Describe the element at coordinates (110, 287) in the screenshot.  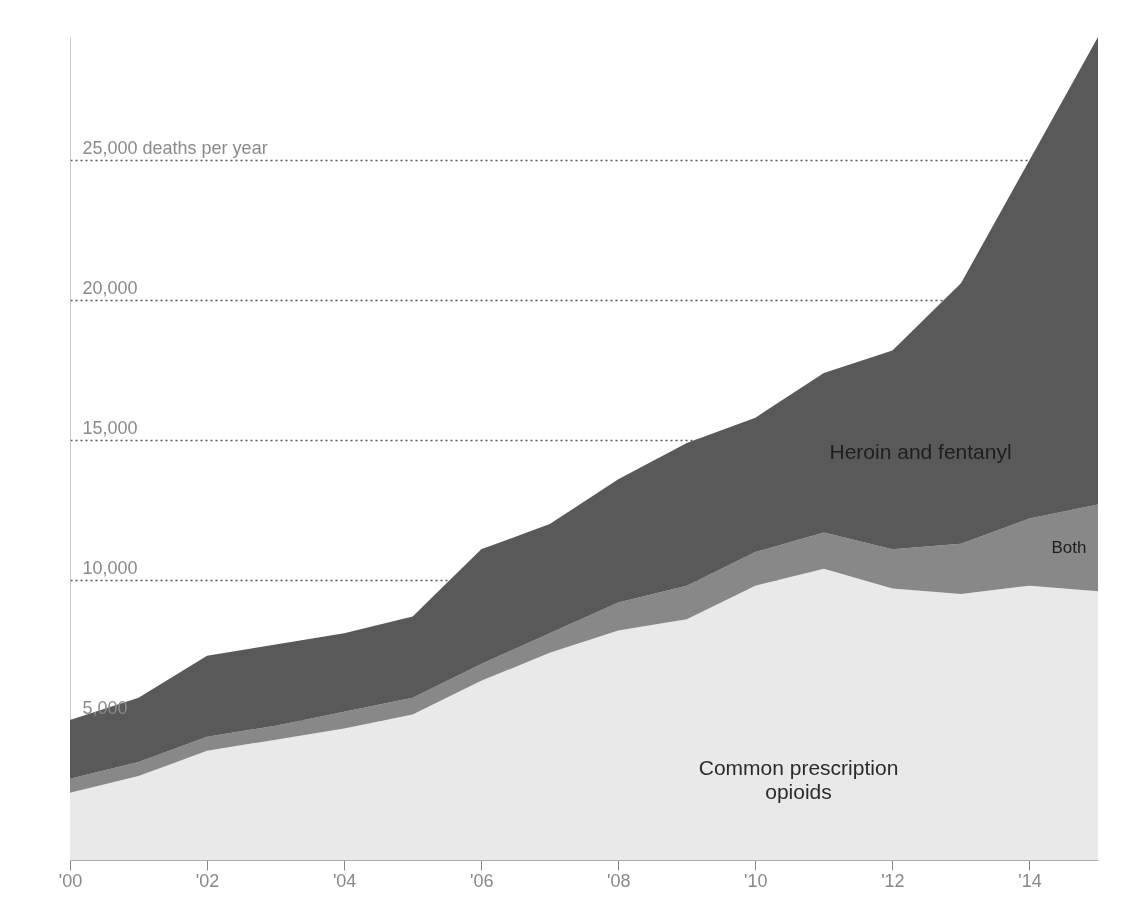
I see `y-tick-label: 20,000` at that location.